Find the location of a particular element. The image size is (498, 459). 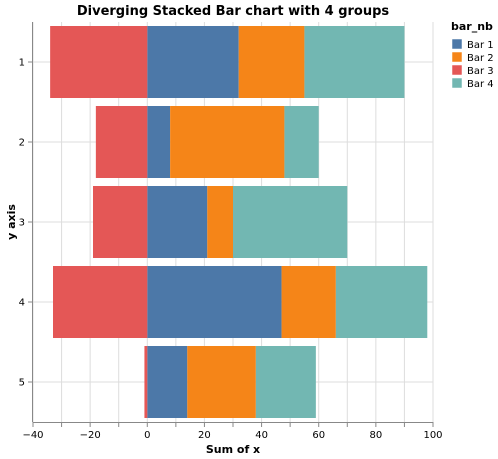

legend-title: bar_nb is located at coordinates (472, 26).